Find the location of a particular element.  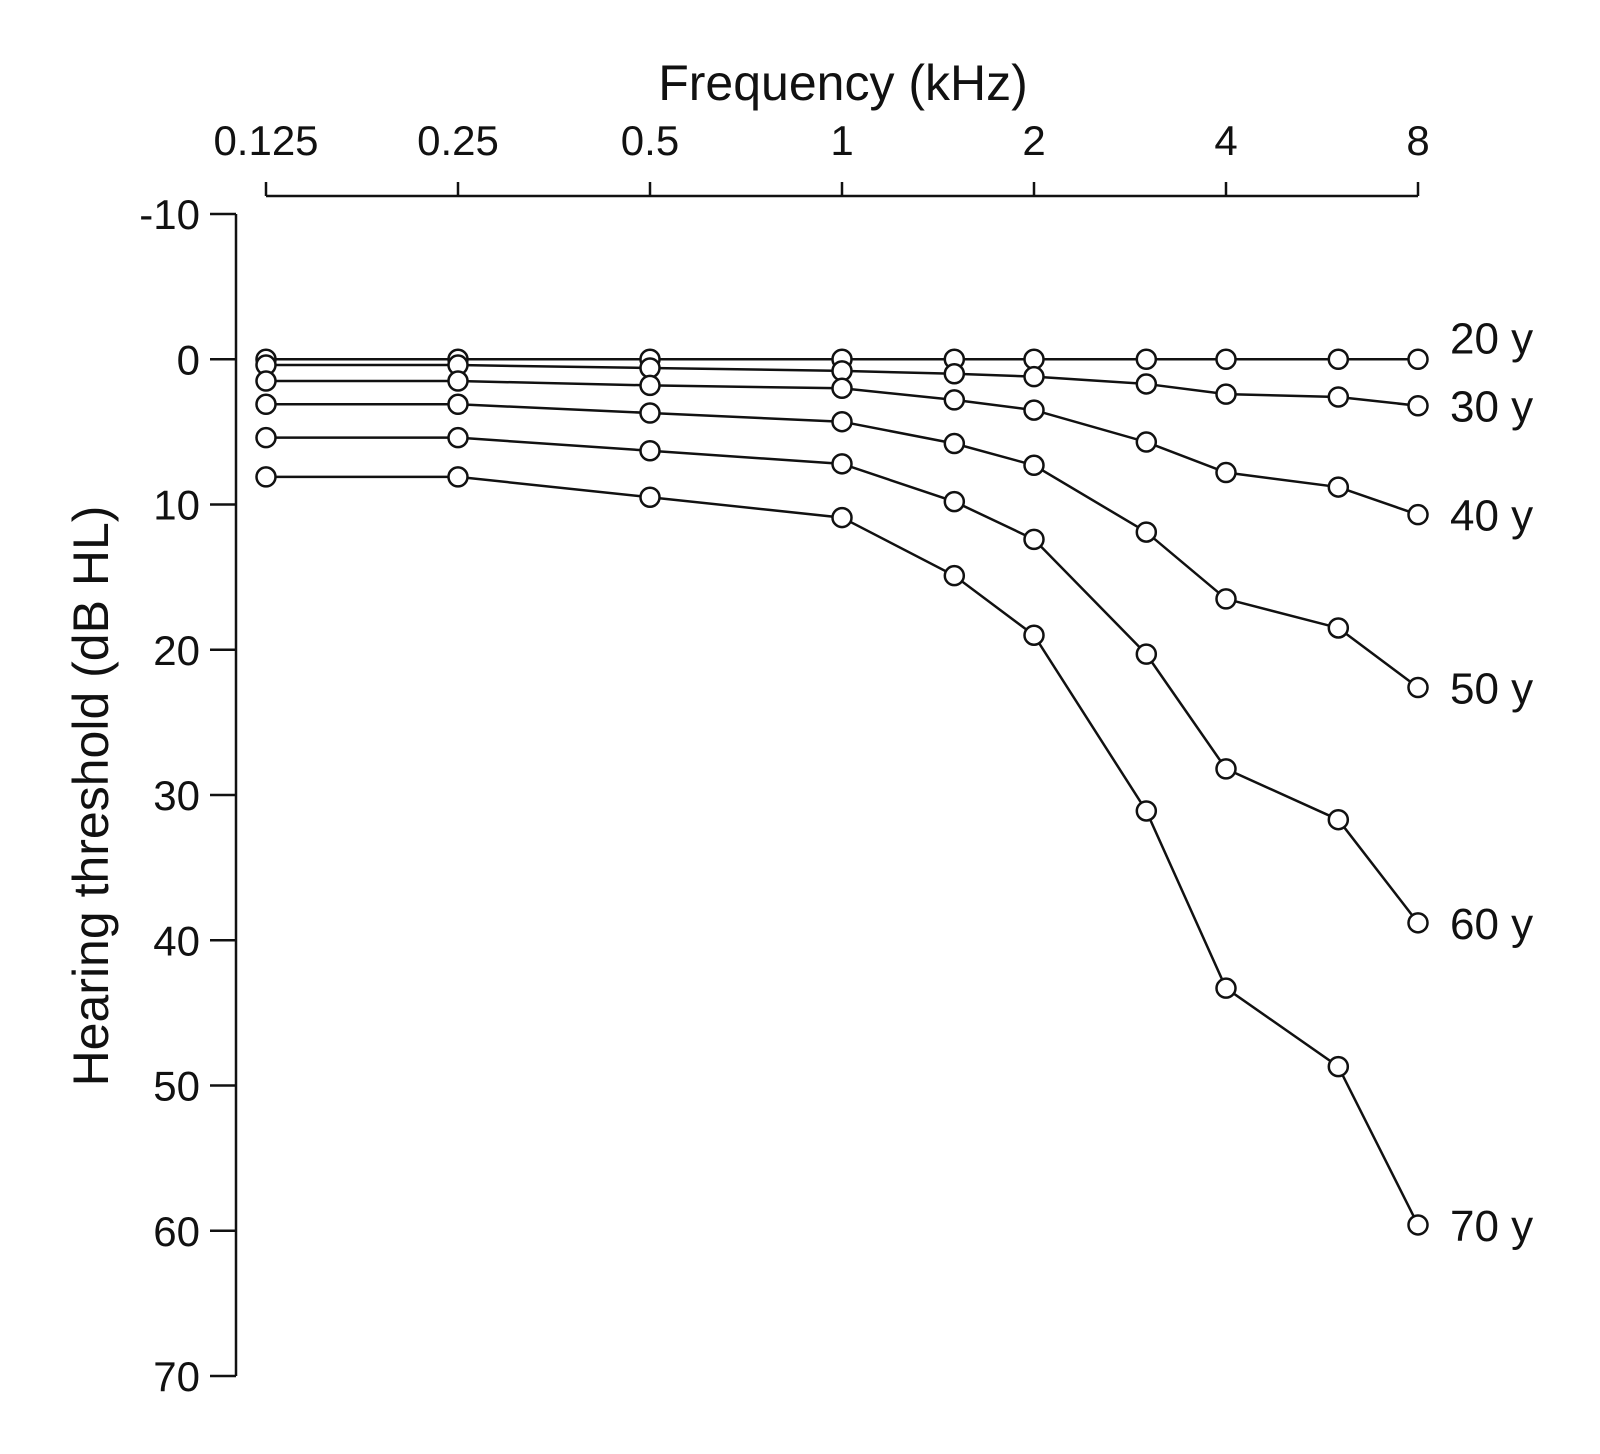

series-labels: 20 y 30 y 40 y 50 y 60 y 70 y is located at coordinates (1491, 782).